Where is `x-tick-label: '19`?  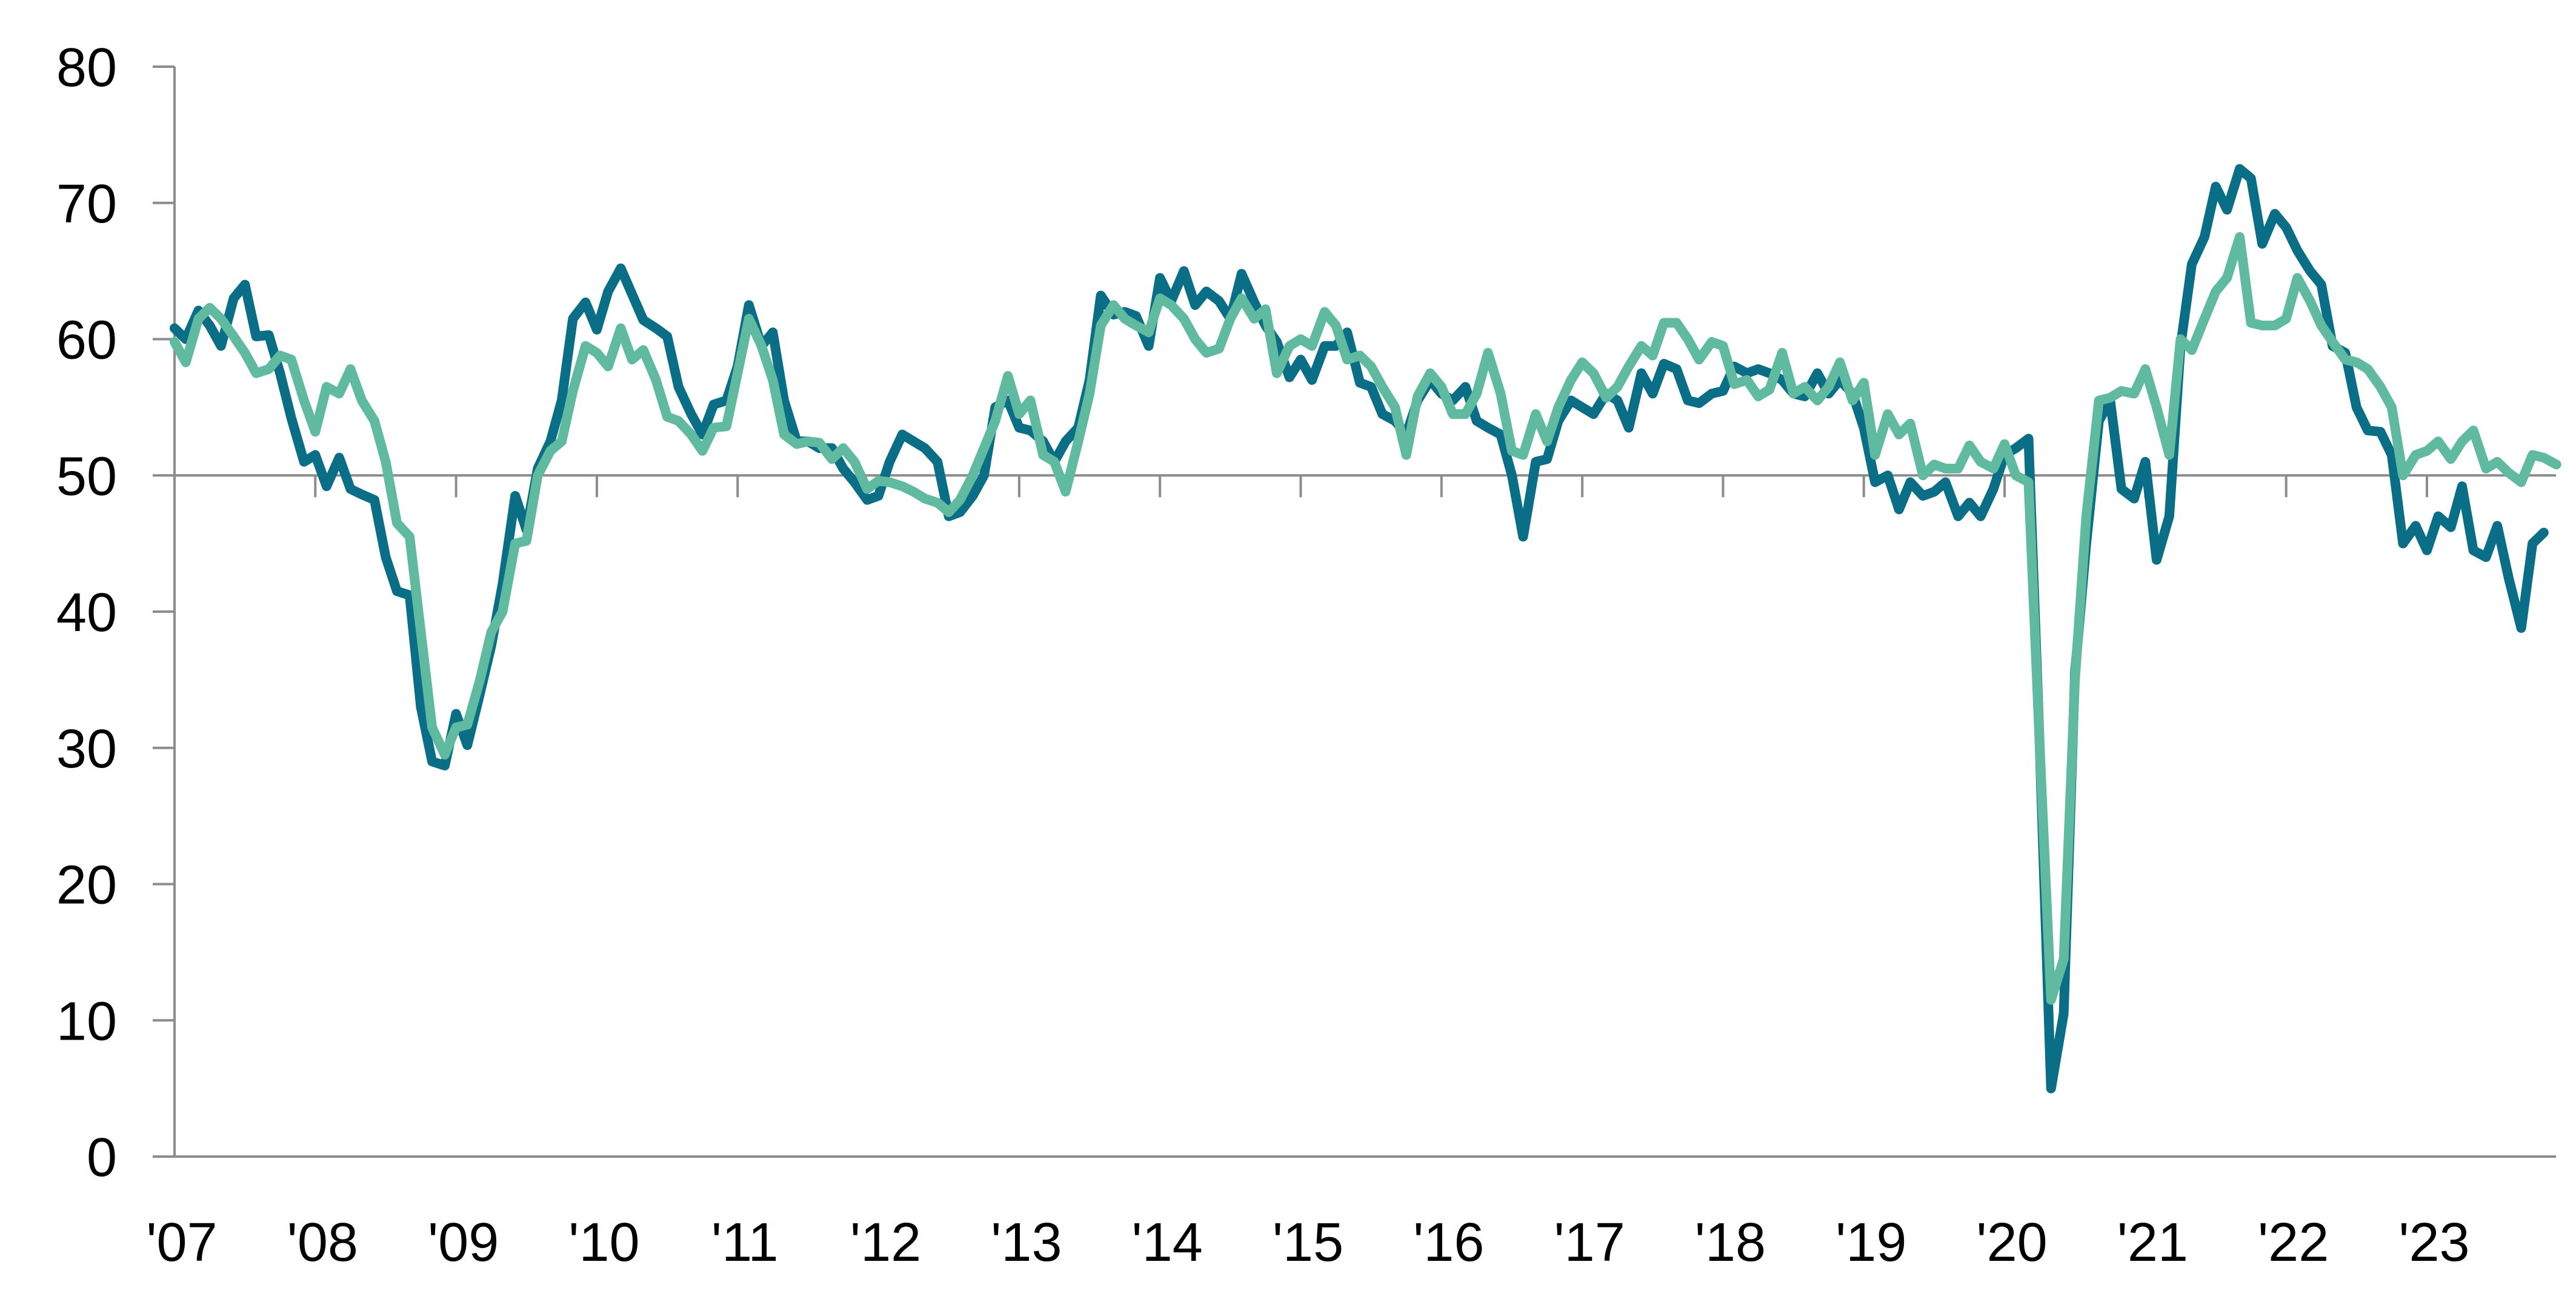 x-tick-label: '19 is located at coordinates (1870, 1242).